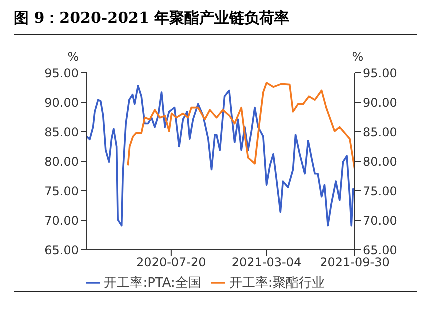 This screenshot has width=421, height=320. Describe the element at coordinates (355, 263) in the screenshot. I see `x-tick-label: 2021-09-30` at that location.